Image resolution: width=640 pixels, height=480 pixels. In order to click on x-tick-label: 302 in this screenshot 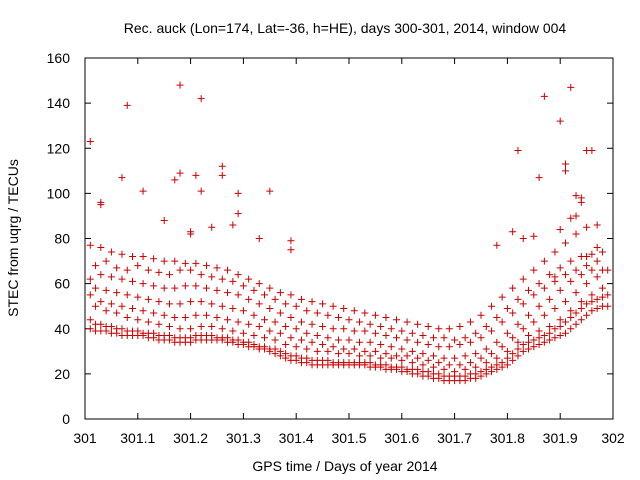, I will do `click(613, 438)`.